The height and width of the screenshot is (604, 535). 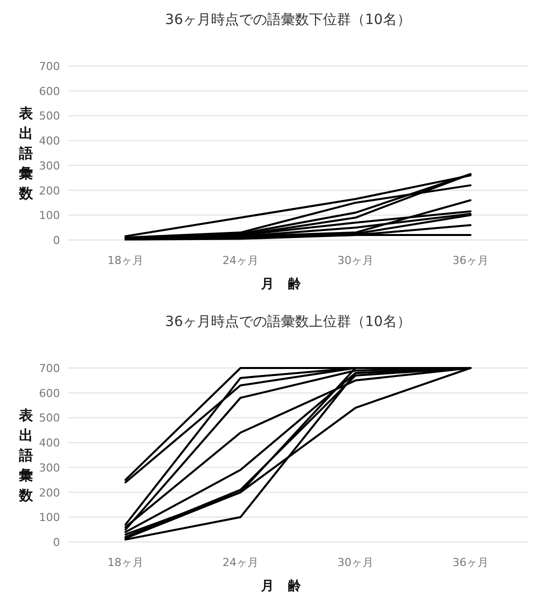 What do you see at coordinates (288, 20) in the screenshot?
I see `chart-title: 36ヶ月時点での語彙数下位群（10名）` at bounding box center [288, 20].